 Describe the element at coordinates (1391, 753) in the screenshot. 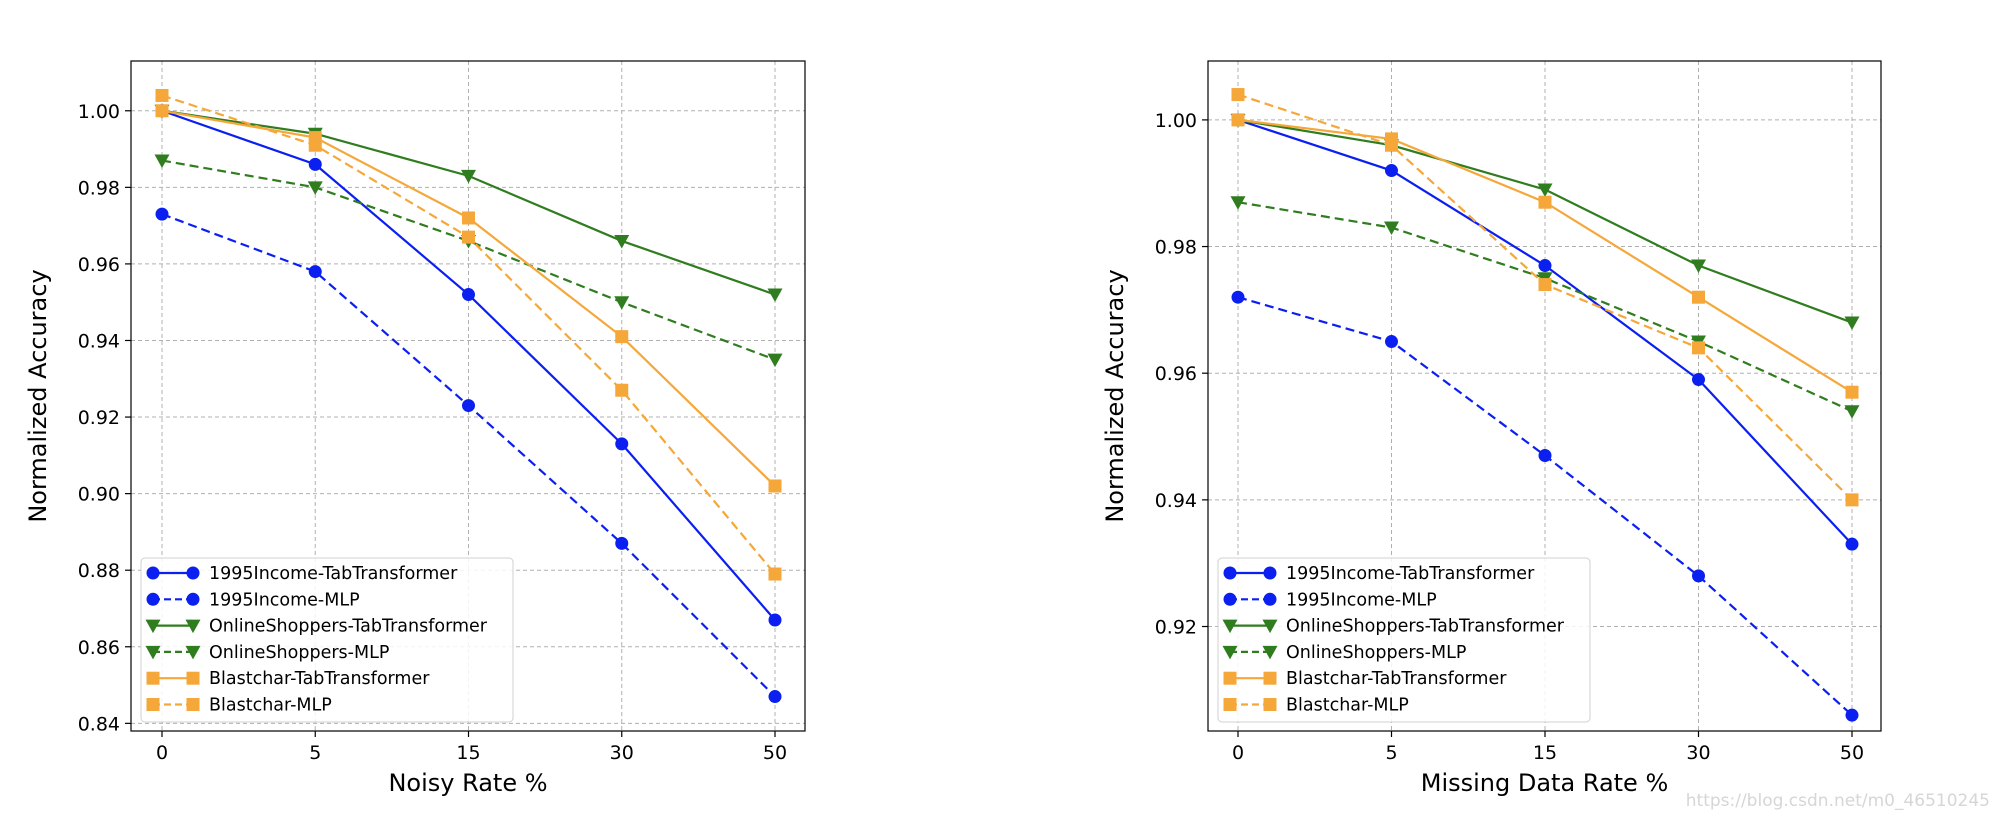

I see `x-tick-label: 5` at that location.